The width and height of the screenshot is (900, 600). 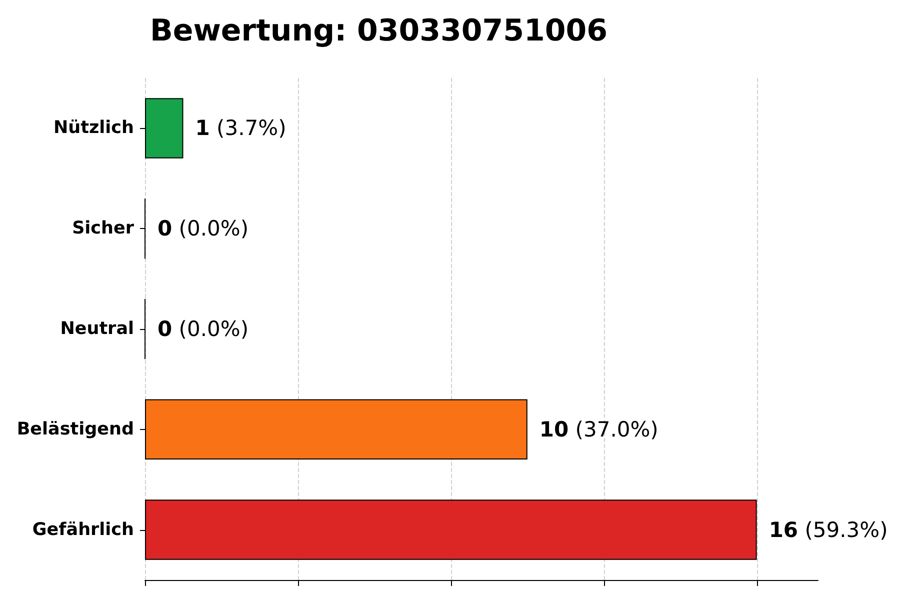 I want to click on y-tick-label: Neutral, so click(x=97, y=329).